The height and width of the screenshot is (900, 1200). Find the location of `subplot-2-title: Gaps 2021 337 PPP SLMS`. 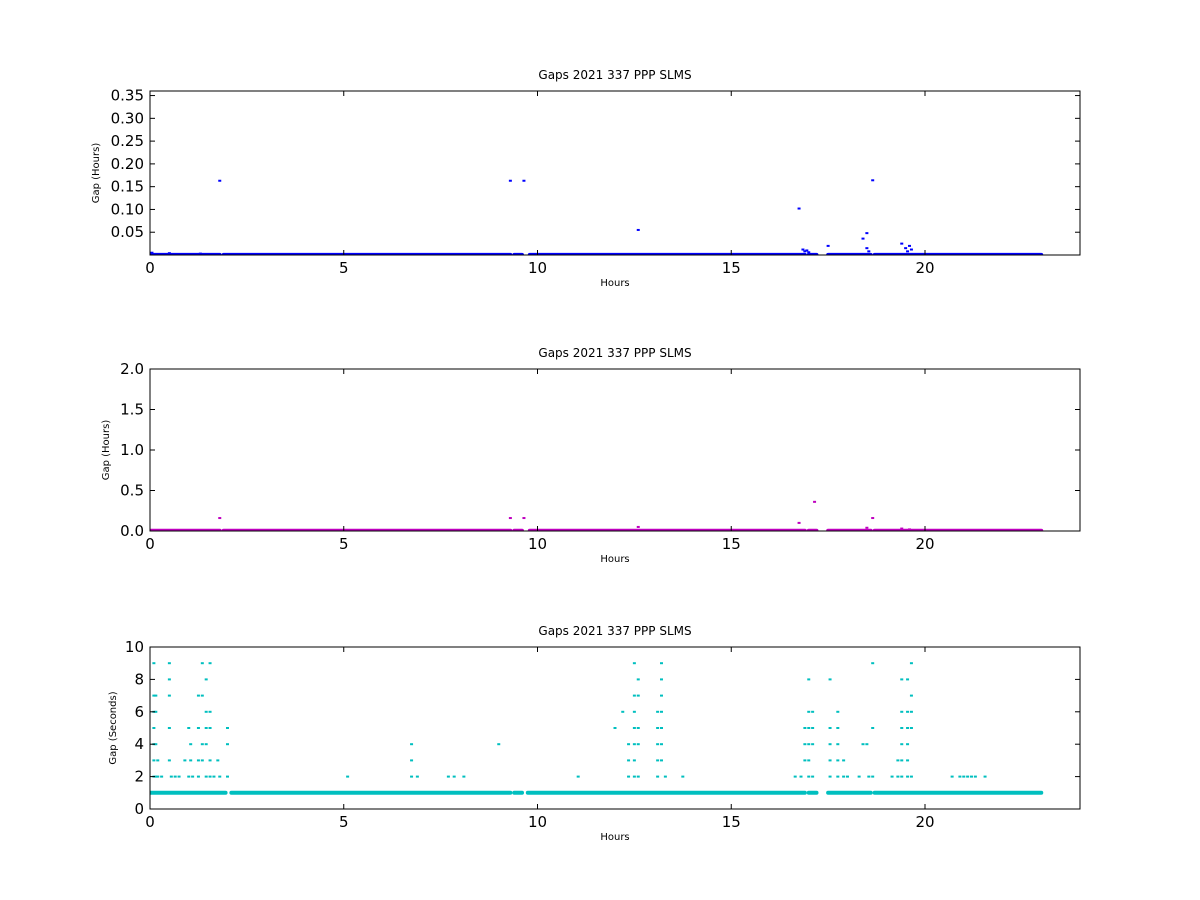

subplot-2-title: Gaps 2021 337 PPP SLMS is located at coordinates (614, 353).